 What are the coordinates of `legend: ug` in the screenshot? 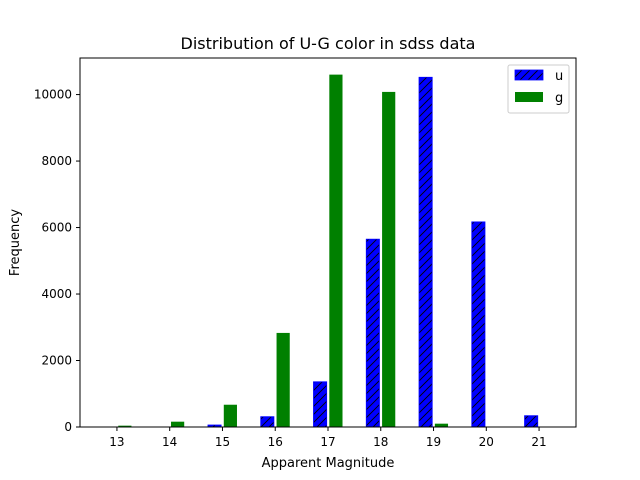 It's located at (538, 89).